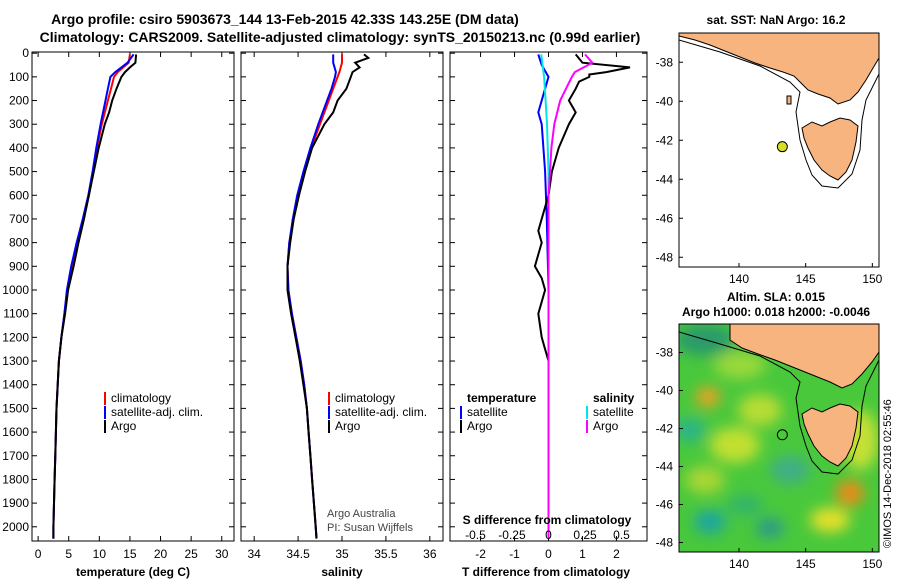 This screenshot has width=900, height=585. What do you see at coordinates (570, 296) in the screenshot?
I see `diff-s-argo-line` at bounding box center [570, 296].